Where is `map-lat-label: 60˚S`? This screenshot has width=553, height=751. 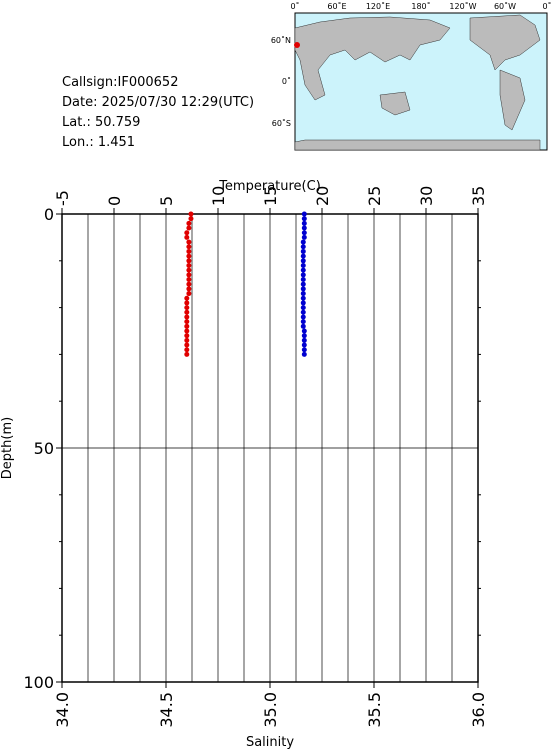 map-lat-label: 60˚S is located at coordinates (281, 123).